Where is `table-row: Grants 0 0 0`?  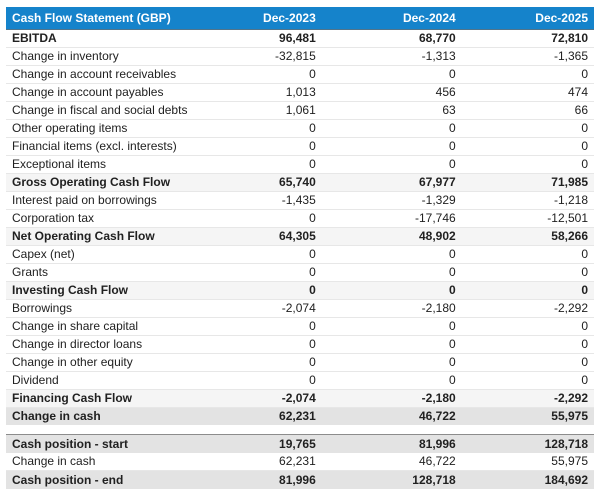
table-row: Grants 0 0 0 is located at coordinates (300, 272).